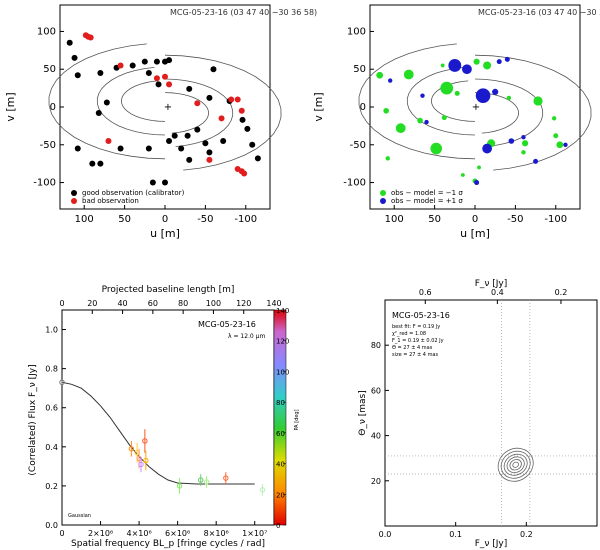 The height and width of the screenshot is (550, 600). What do you see at coordinates (273, 303) in the screenshot?
I see `top-tick-label: 140` at bounding box center [273, 303].